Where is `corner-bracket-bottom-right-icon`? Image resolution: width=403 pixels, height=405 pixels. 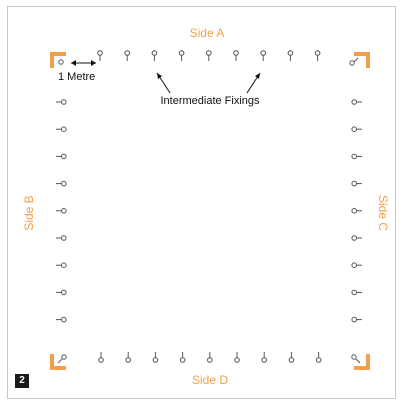 corner-bracket-bottom-right-icon is located at coordinates (360, 362).